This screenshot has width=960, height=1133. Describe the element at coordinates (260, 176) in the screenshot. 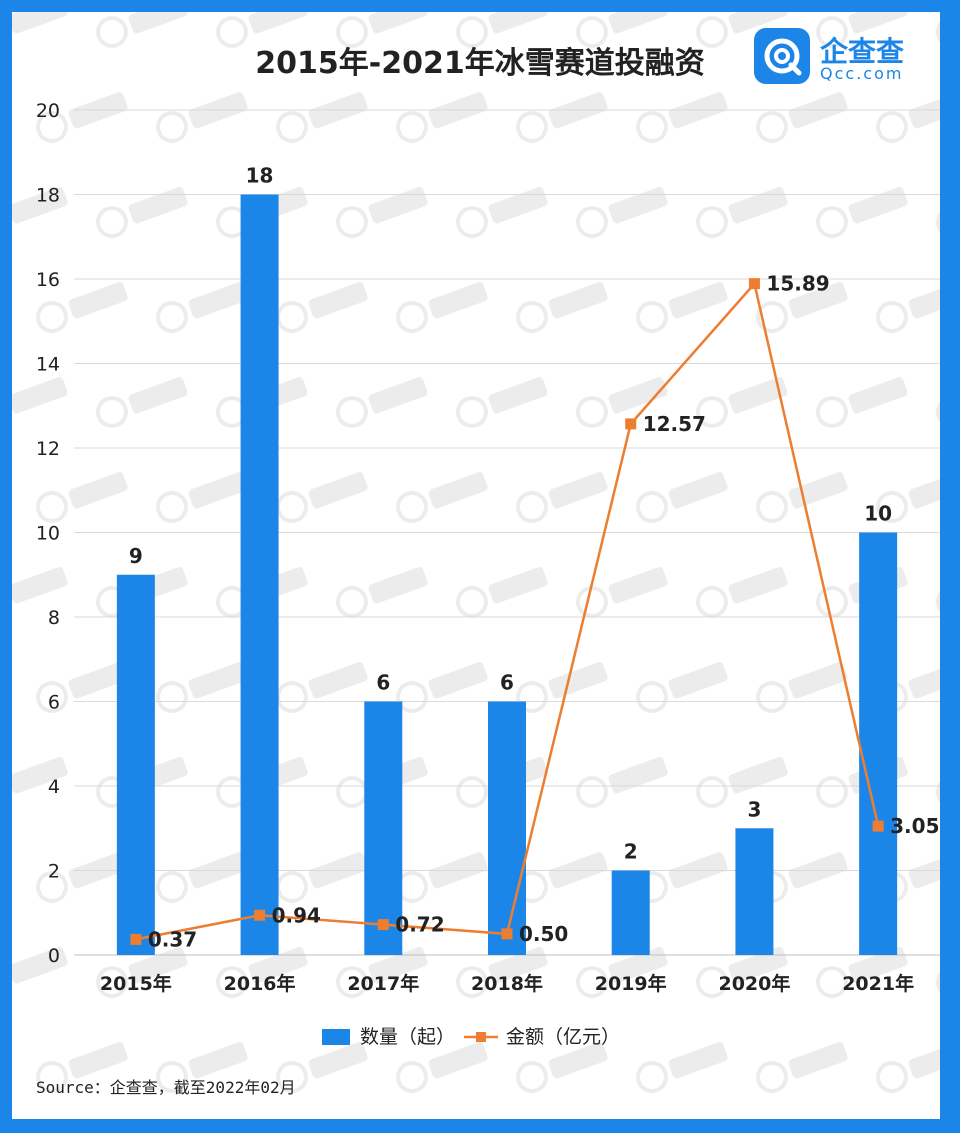

I see `bar-value-label: 18` at that location.